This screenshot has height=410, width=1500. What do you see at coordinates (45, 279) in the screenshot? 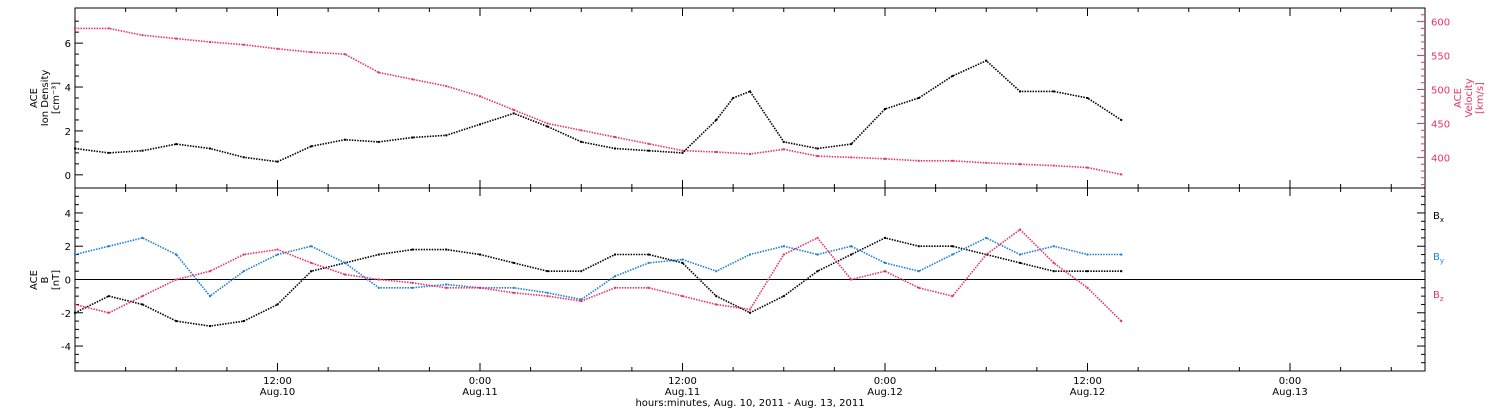
I see `magnetic-field-axis-label-line: B` at bounding box center [45, 279].